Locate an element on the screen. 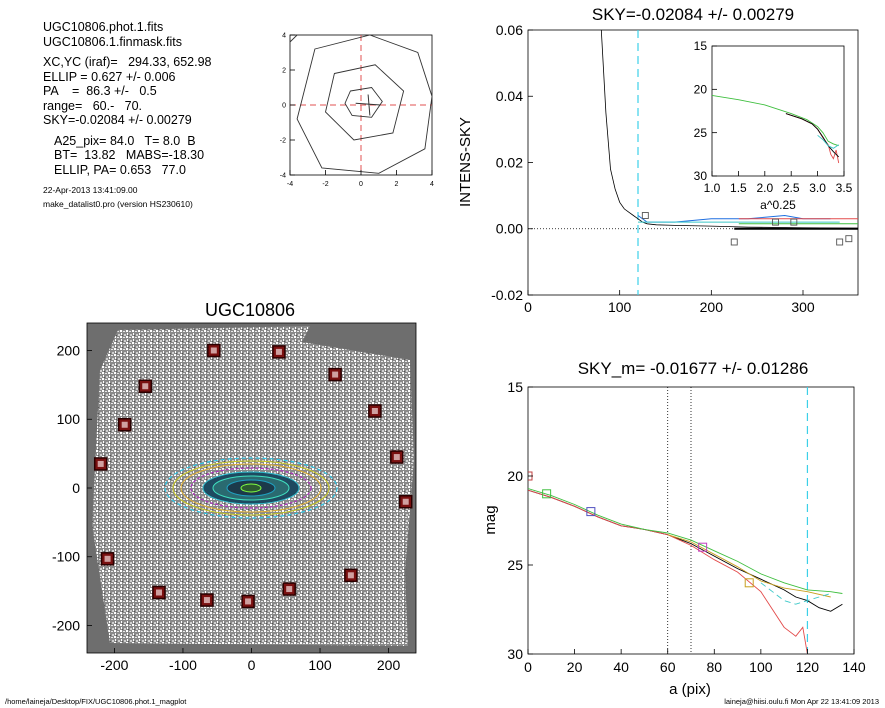  inset-x-tick-label: 1.5 is located at coordinates (738, 188).